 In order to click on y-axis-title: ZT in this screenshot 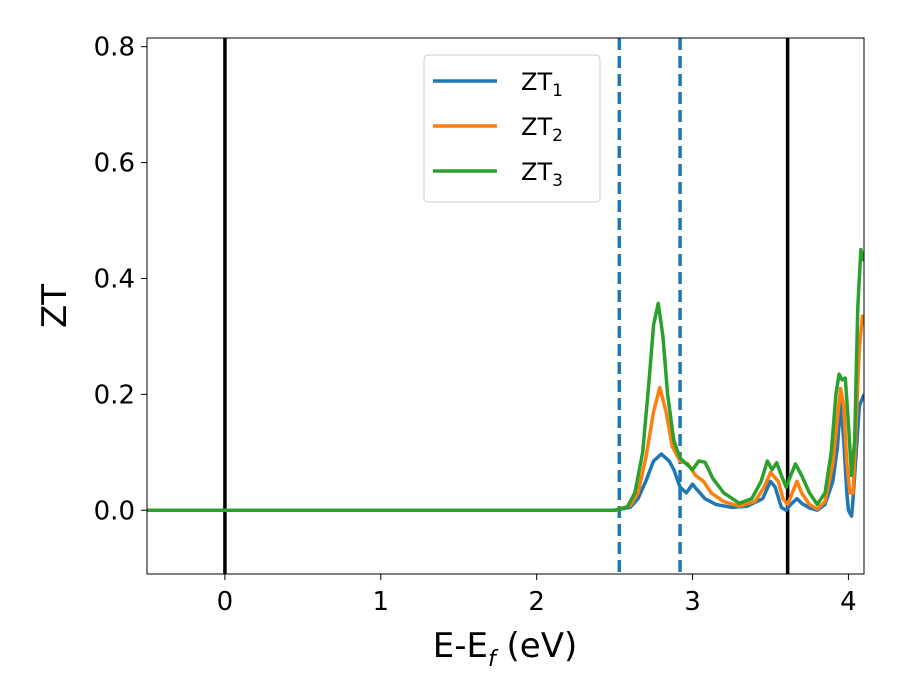, I will do `click(55, 306)`.